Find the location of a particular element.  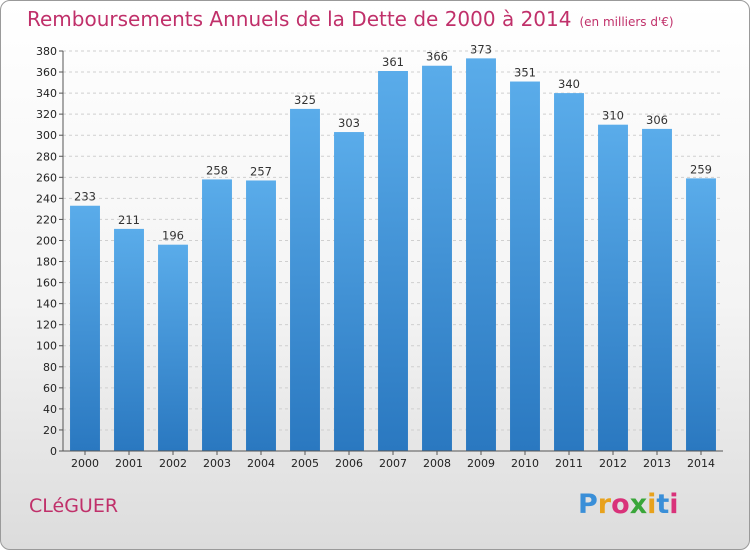

y-tick-label-300: 300 is located at coordinates (46, 135).